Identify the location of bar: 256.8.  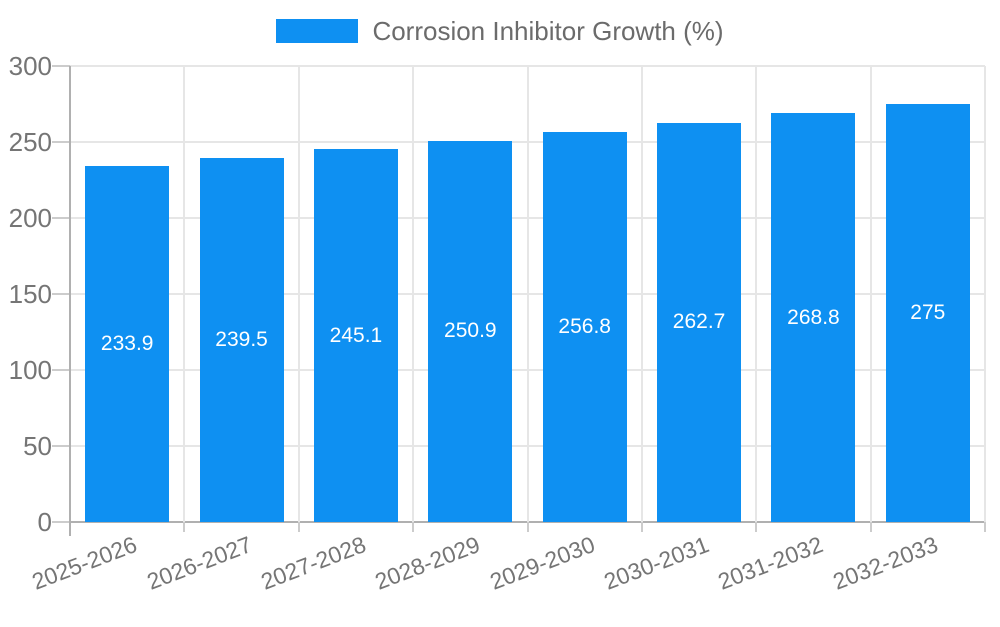
(584, 326).